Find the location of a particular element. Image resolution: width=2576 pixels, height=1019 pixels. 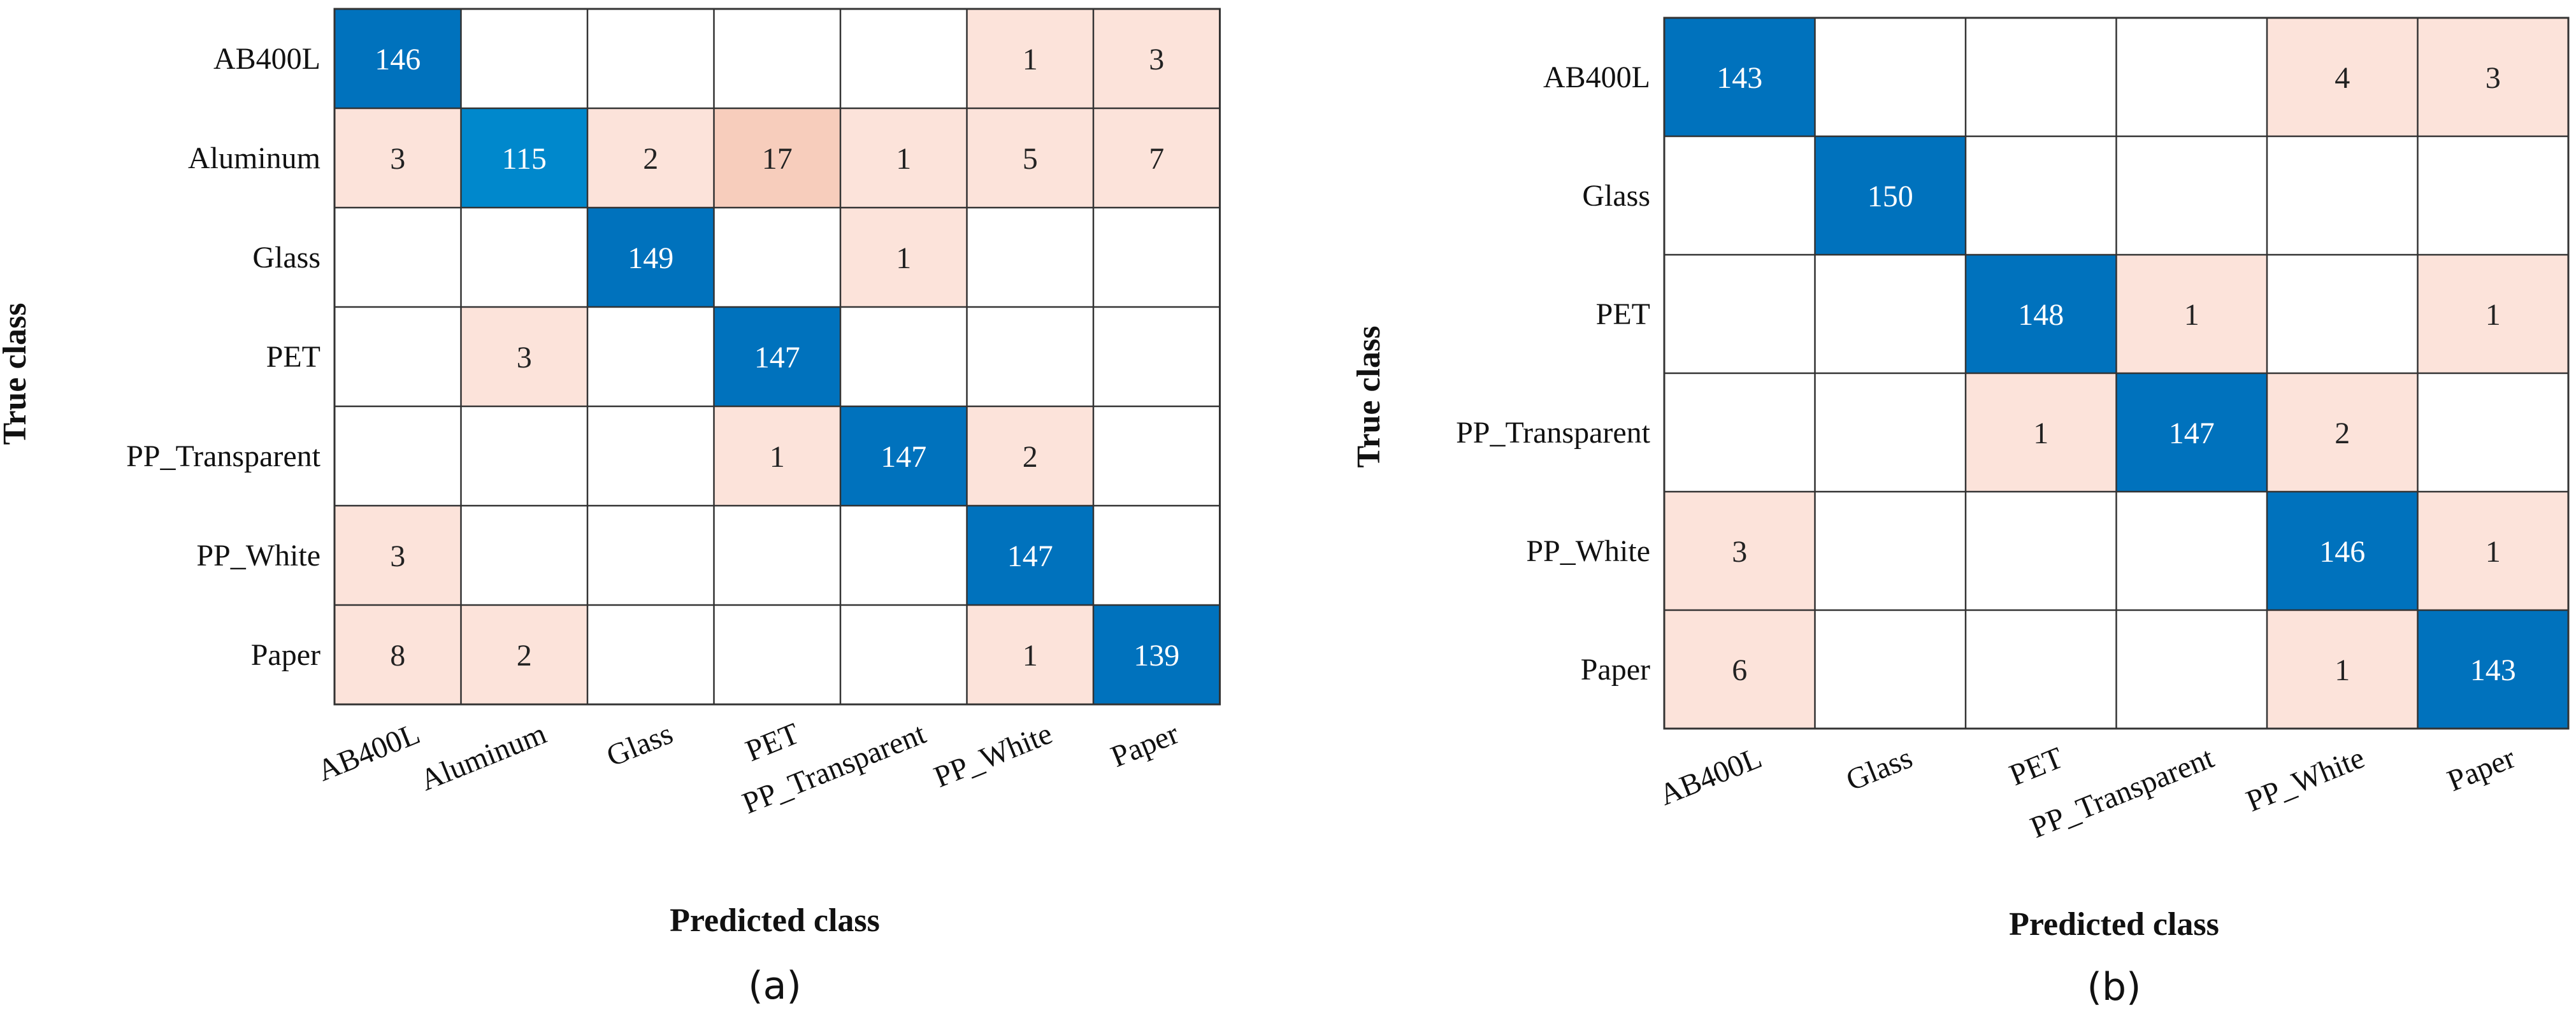

cell-value: 4 is located at coordinates (2342, 78).